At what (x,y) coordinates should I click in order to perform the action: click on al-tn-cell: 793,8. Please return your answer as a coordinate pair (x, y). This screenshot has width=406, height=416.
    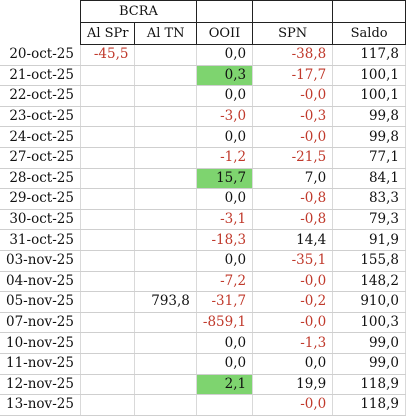
    Looking at the image, I should click on (165, 302).